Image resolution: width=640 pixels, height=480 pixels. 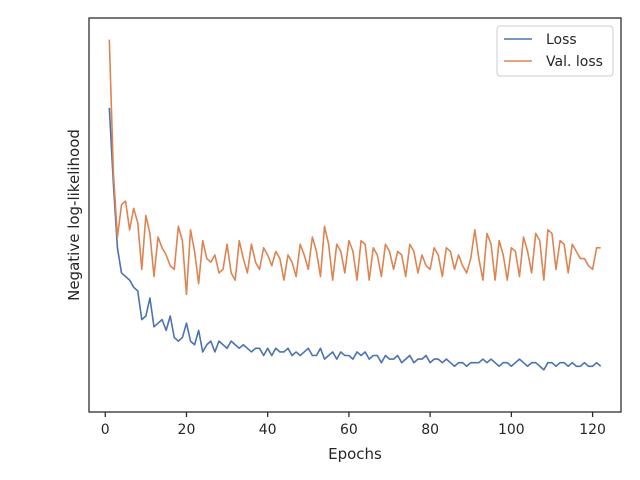 I want to click on x-tick-label: 0, so click(x=105, y=430).